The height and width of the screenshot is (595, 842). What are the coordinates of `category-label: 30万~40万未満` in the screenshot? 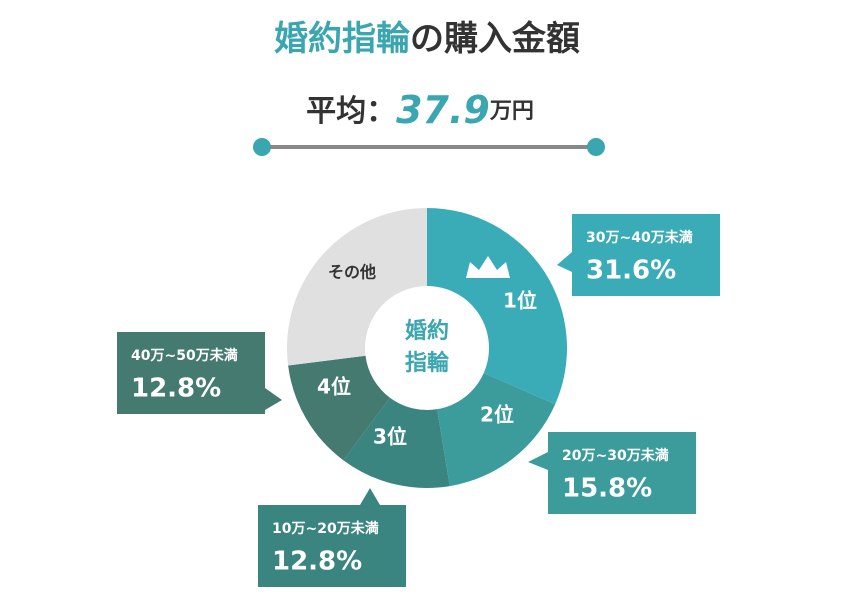 It's located at (639, 237).